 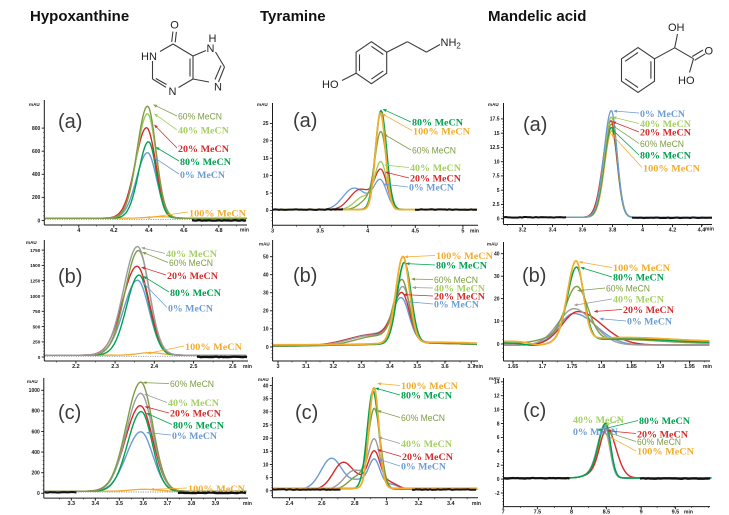 I want to click on svg-text: 2.3, so click(x=115, y=367).